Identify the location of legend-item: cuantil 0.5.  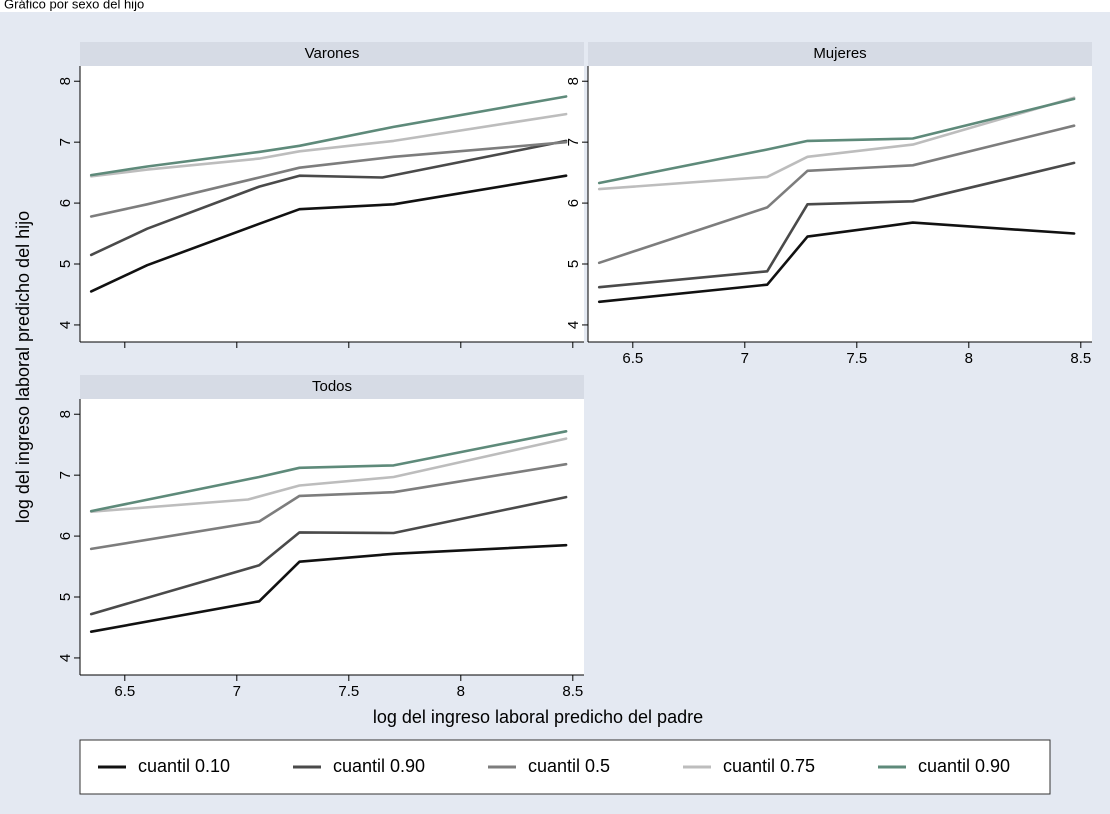
(549, 766).